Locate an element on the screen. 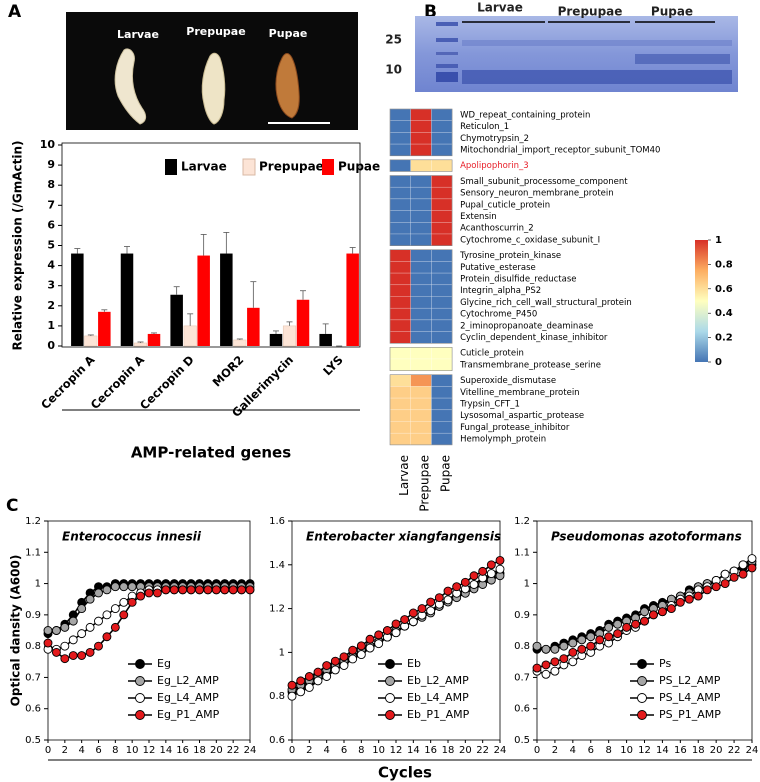  y-tick-label: 0.5 is located at coordinates (522, 740).